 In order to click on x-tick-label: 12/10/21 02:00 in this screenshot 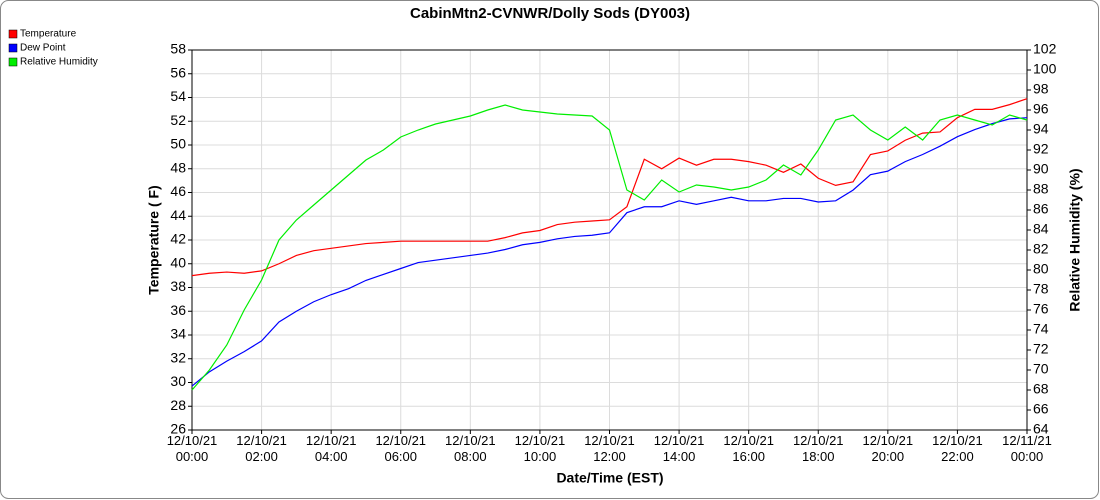, I will do `click(261, 448)`.